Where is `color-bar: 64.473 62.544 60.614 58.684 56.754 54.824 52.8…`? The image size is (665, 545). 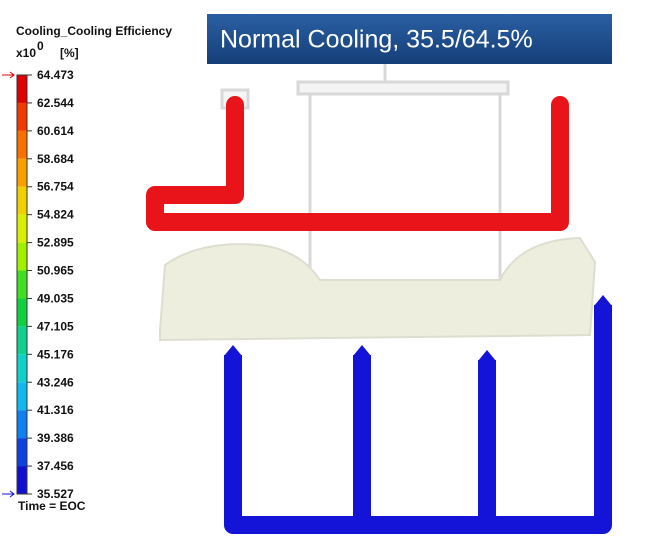
color-bar: 64.473 62.544 60.614 58.684 56.754 54.824 52.8… is located at coordinates (38, 284).